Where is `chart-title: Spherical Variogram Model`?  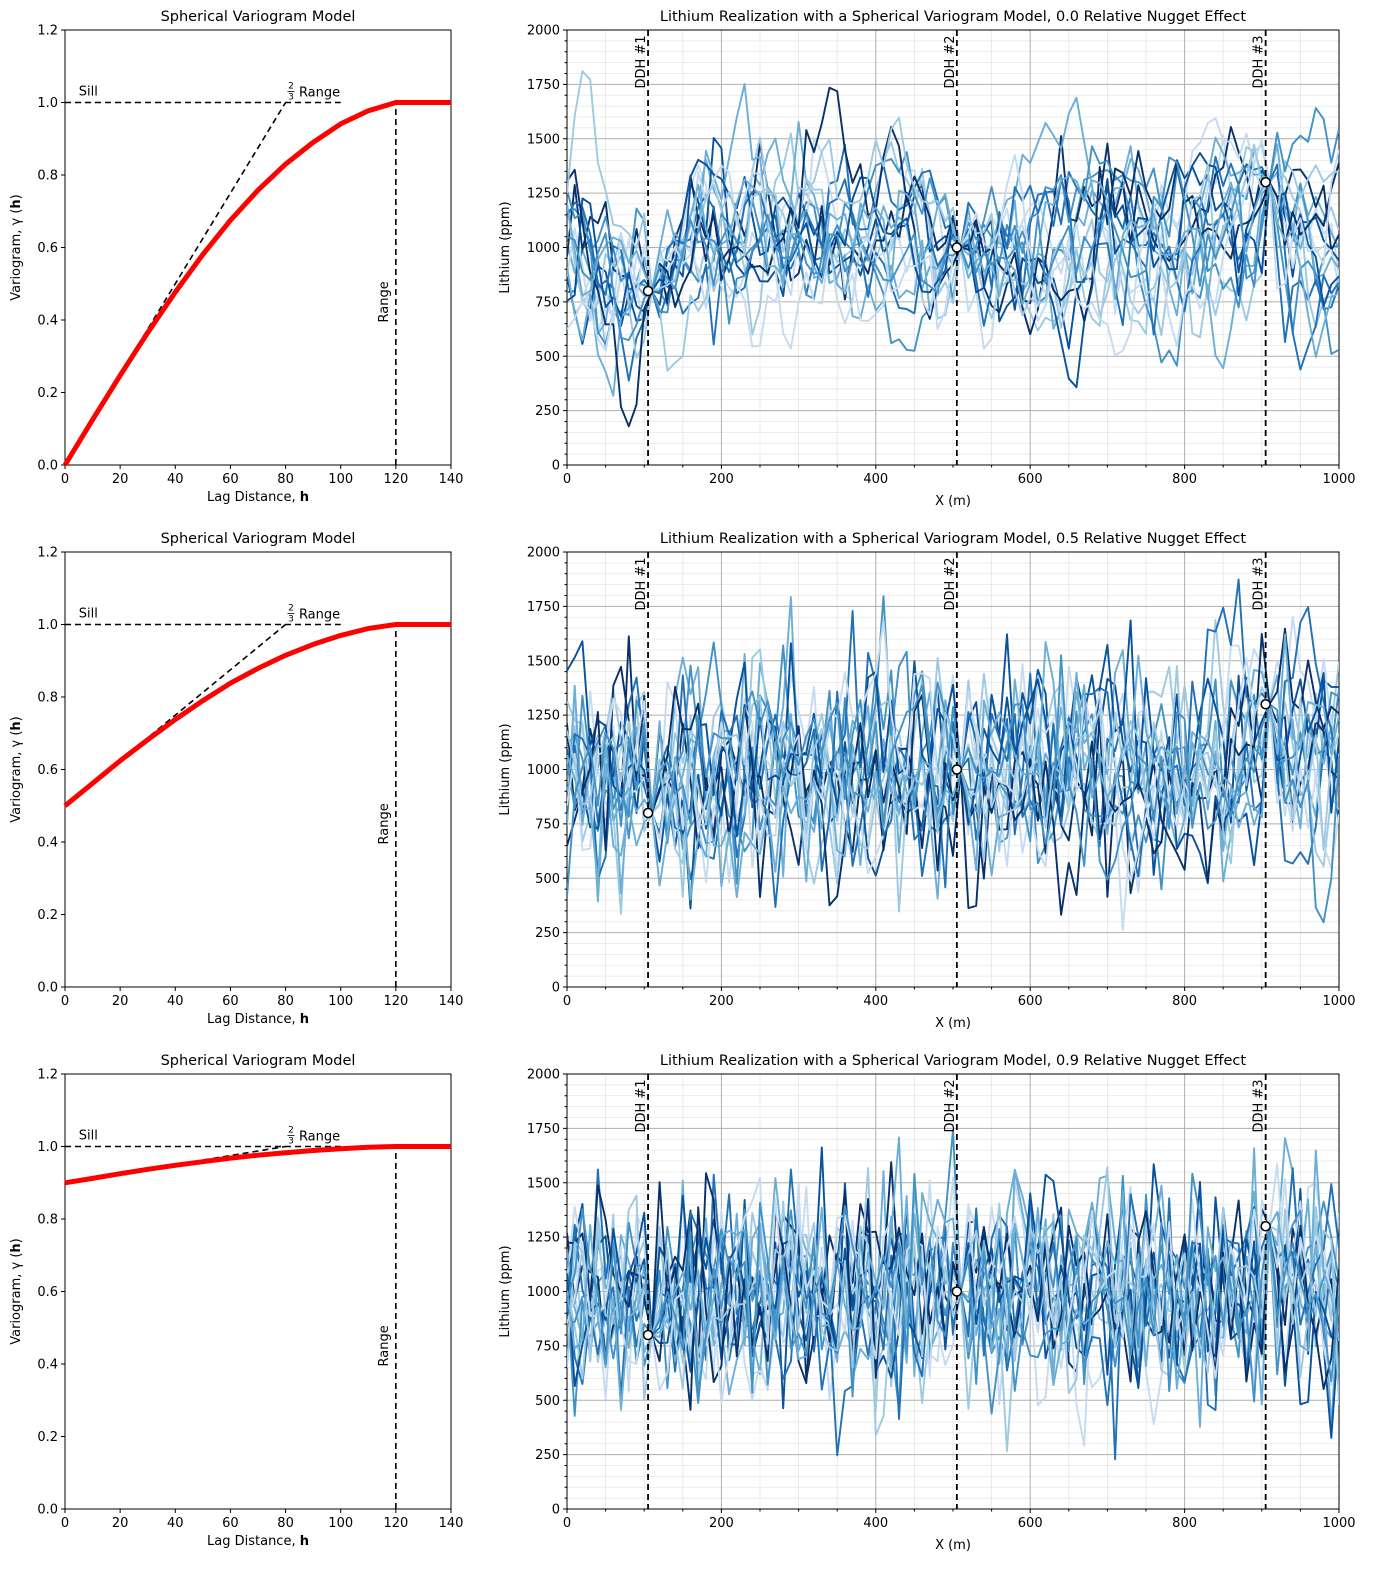
chart-title: Spherical Variogram Model is located at coordinates (258, 17).